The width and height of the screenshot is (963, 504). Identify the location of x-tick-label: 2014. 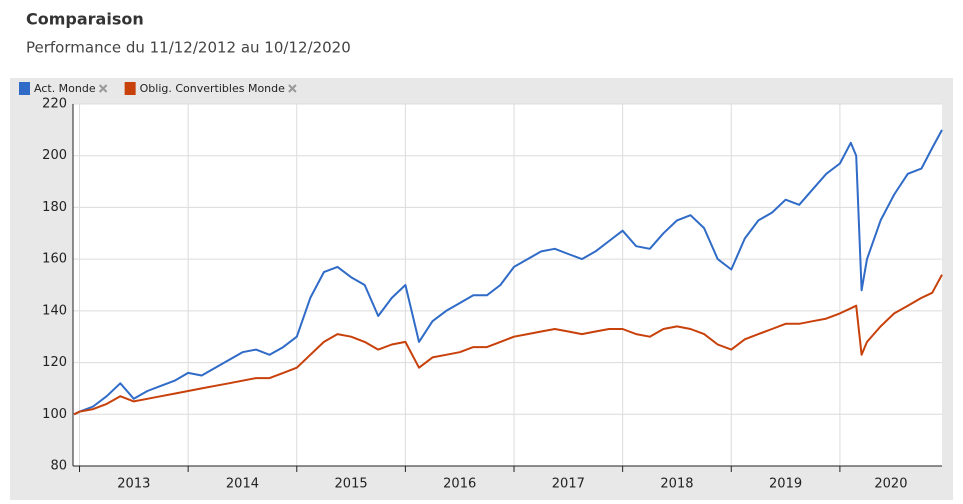
(242, 484).